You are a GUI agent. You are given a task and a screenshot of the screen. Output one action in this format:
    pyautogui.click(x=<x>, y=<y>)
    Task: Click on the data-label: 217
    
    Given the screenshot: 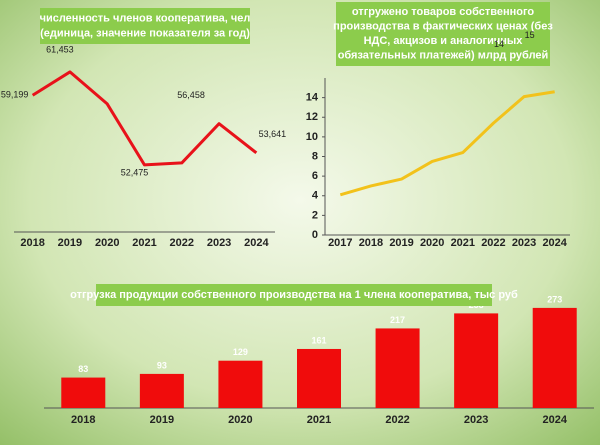 What is the action you would take?
    pyautogui.click(x=397, y=320)
    